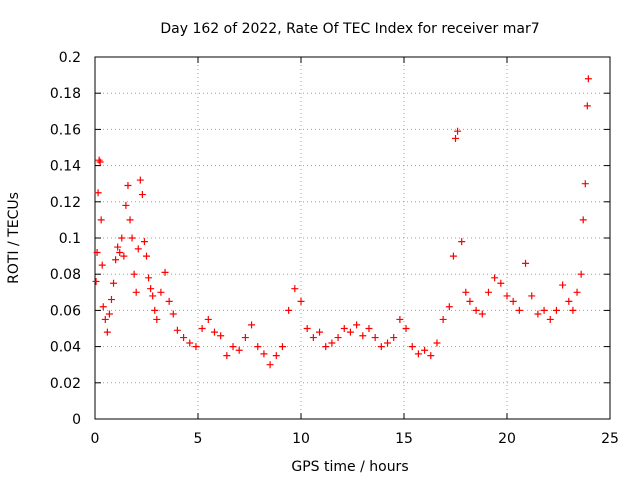  What do you see at coordinates (14, 238) in the screenshot?
I see `y-axis-label: ROTI / TECUs` at bounding box center [14, 238].